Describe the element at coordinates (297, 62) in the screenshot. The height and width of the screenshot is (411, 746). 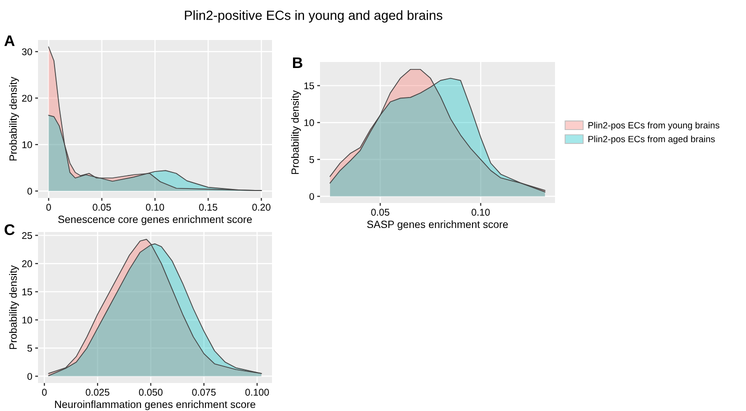
I see `text: B` at that location.